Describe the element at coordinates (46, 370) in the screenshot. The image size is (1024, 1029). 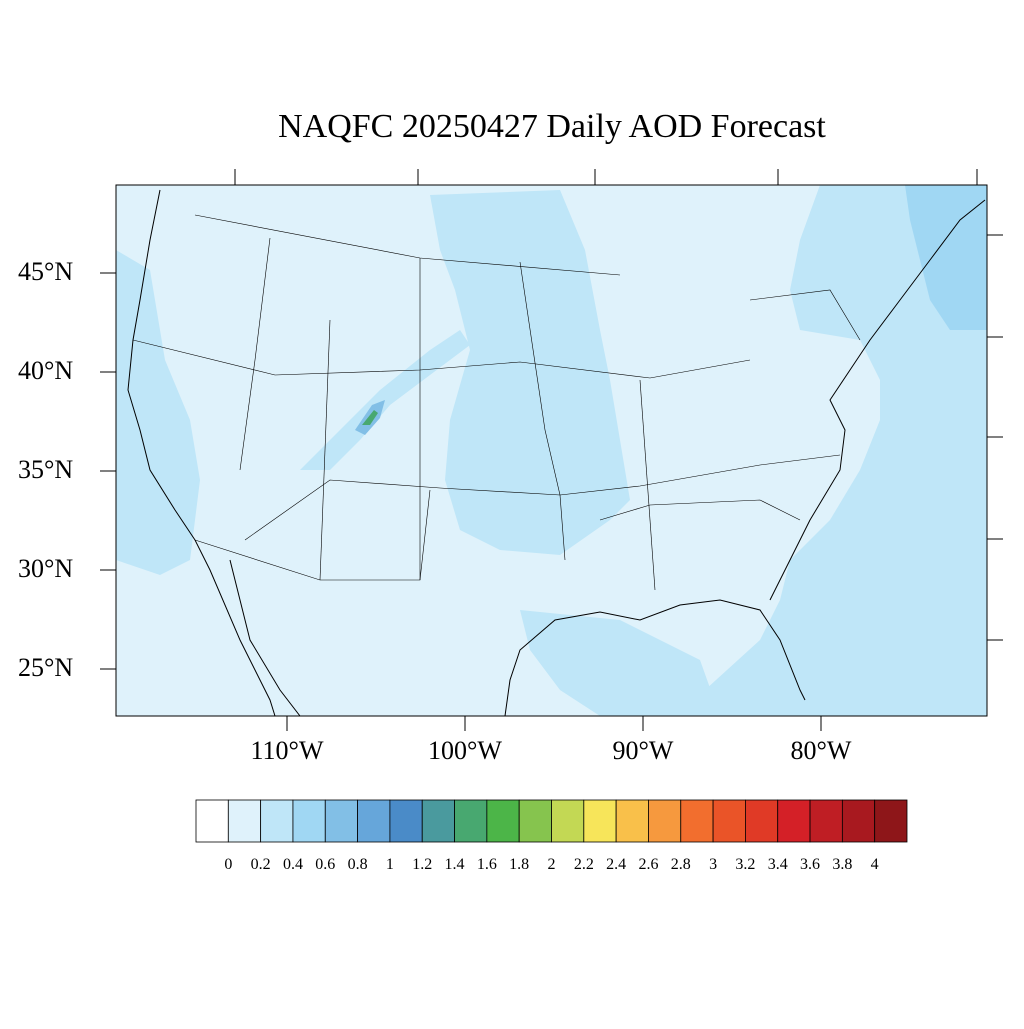
I see `lat-label-40: 40°N` at that location.